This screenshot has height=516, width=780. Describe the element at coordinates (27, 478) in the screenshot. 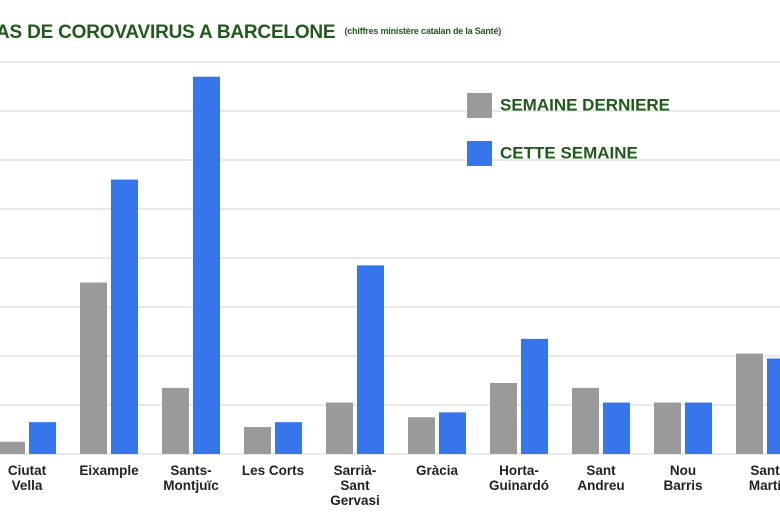

I see `category-label-0: Ciutat Vella` at that location.